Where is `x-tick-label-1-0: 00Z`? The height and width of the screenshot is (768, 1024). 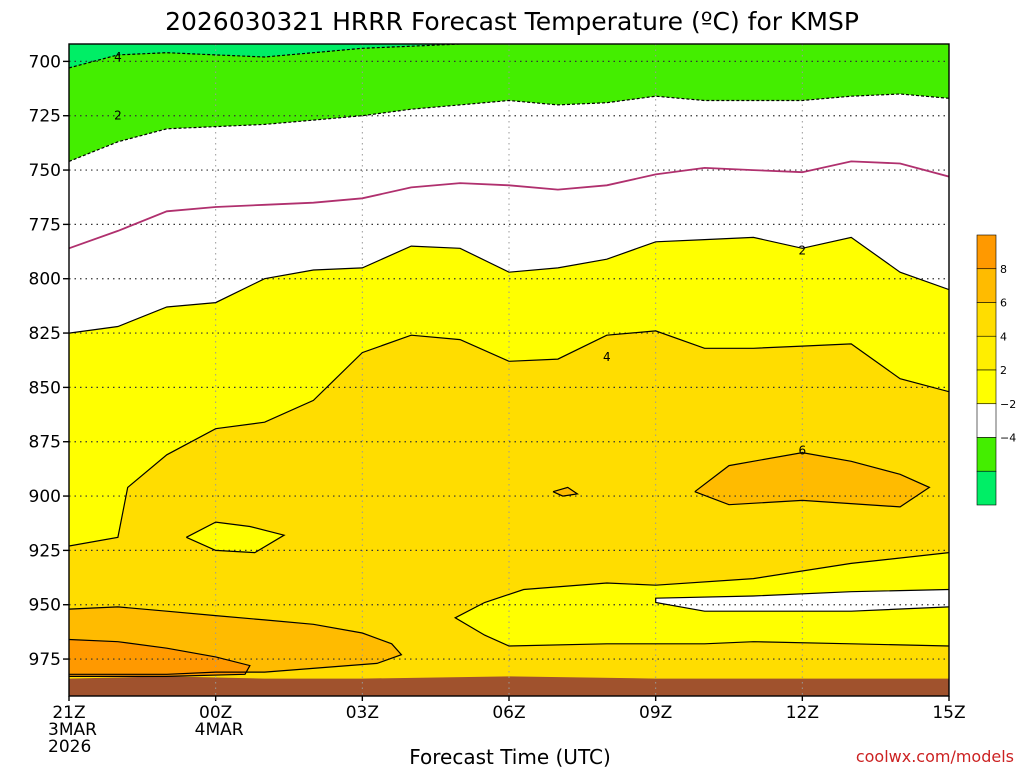 x-tick-label-1-0: 00Z is located at coordinates (215, 713).